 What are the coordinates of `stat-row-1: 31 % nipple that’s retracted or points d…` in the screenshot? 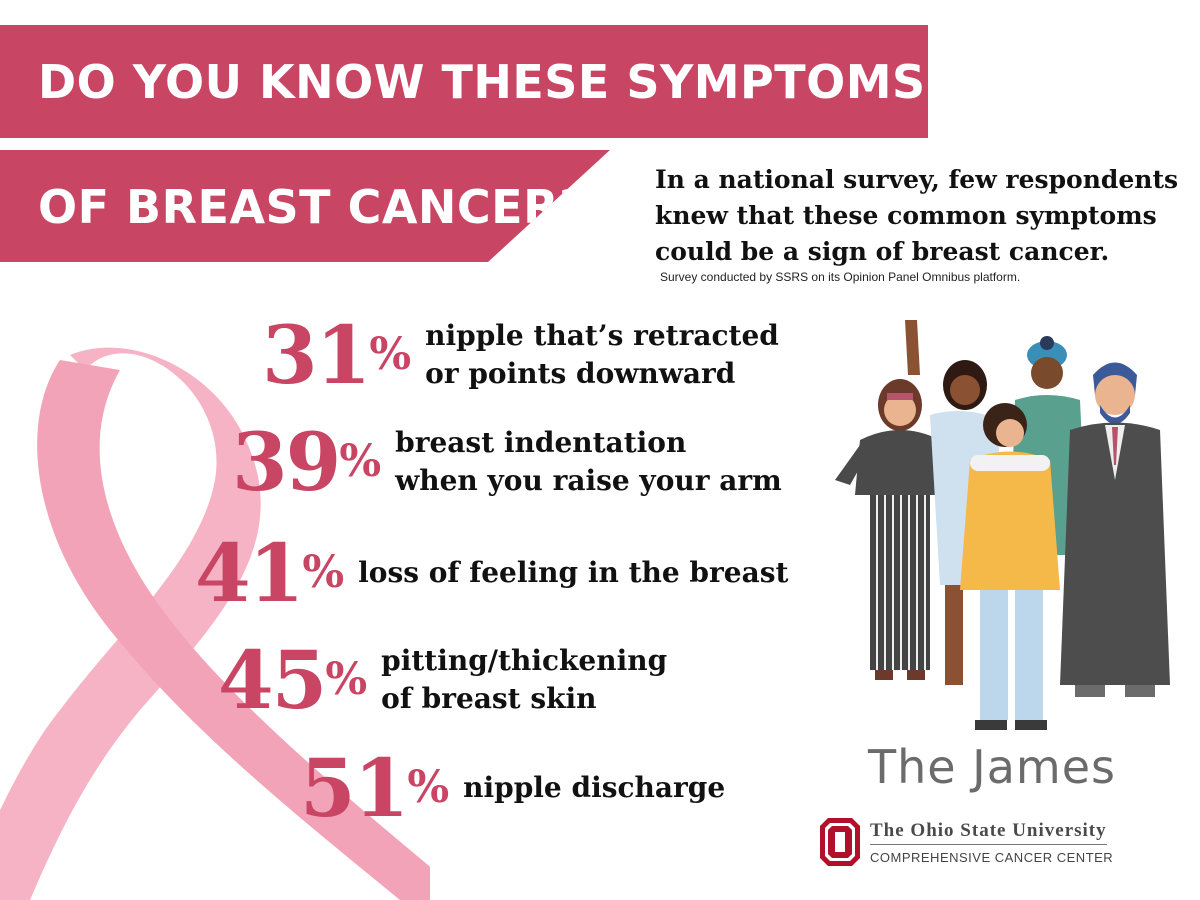 It's located at (520, 355).